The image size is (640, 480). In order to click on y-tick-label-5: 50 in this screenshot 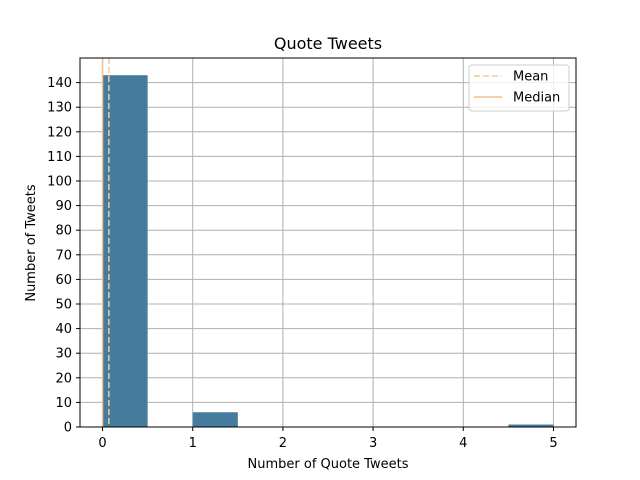, I will do `click(63, 305)`.